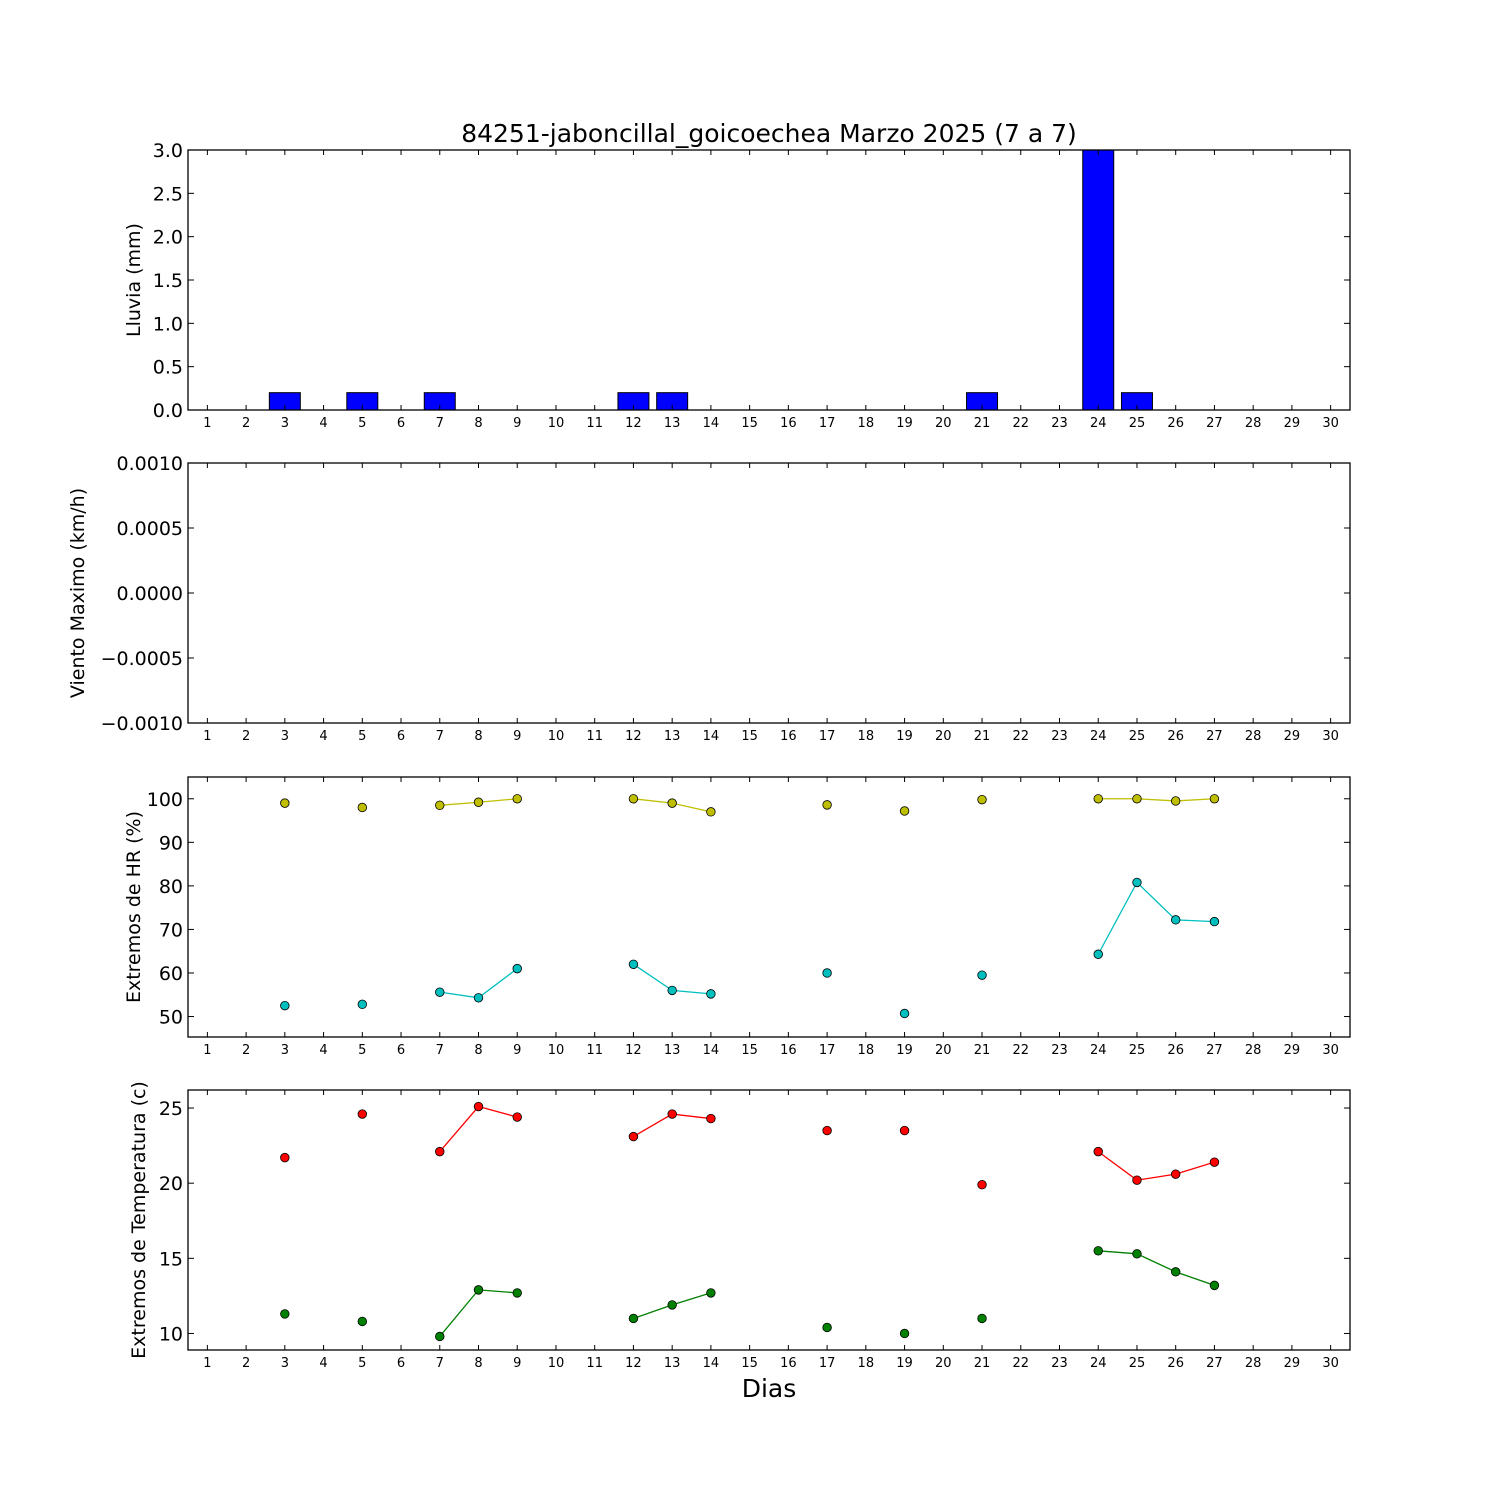 The height and width of the screenshot is (1500, 1500). I want to click on x-tick-label: 25, so click(1137, 423).